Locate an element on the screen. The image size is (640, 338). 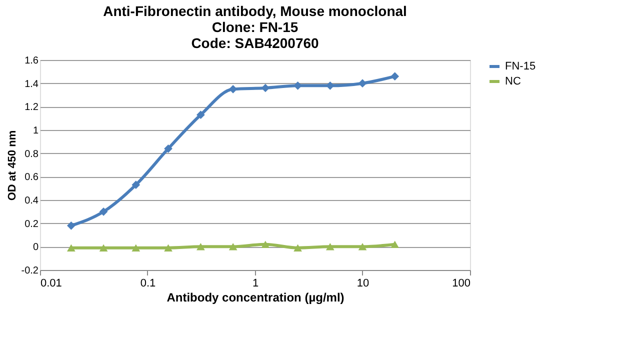
x-tick-label: 0.01 is located at coordinates (51, 284).